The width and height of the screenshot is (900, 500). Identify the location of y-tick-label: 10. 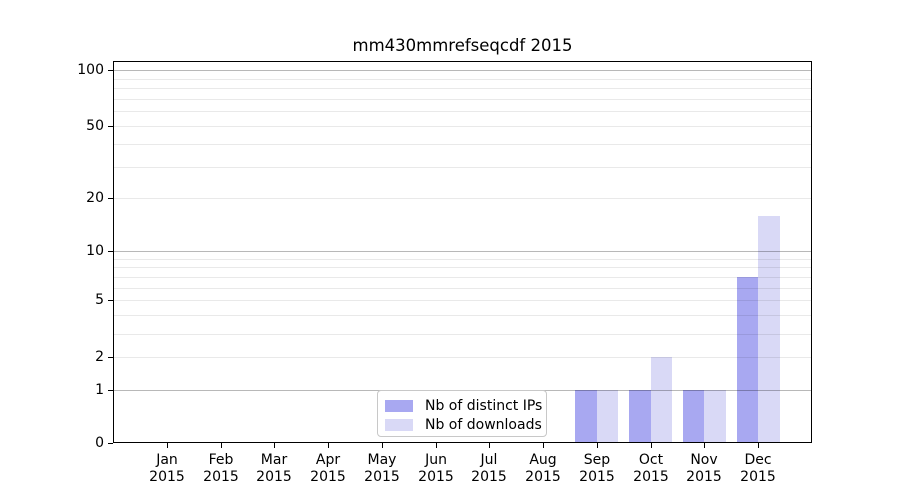
(95, 251).